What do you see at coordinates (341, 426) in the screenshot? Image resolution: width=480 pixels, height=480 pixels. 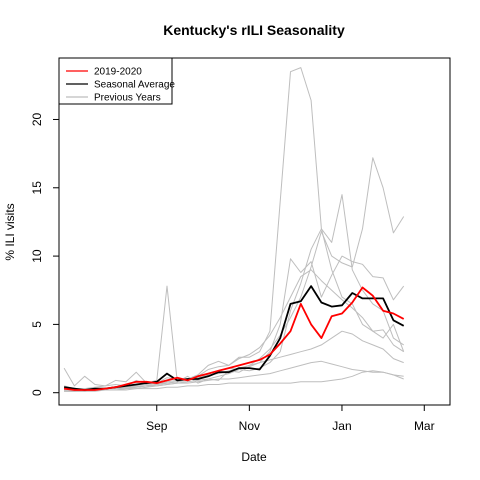 I see `x-tick-label: Jan` at bounding box center [341, 426].